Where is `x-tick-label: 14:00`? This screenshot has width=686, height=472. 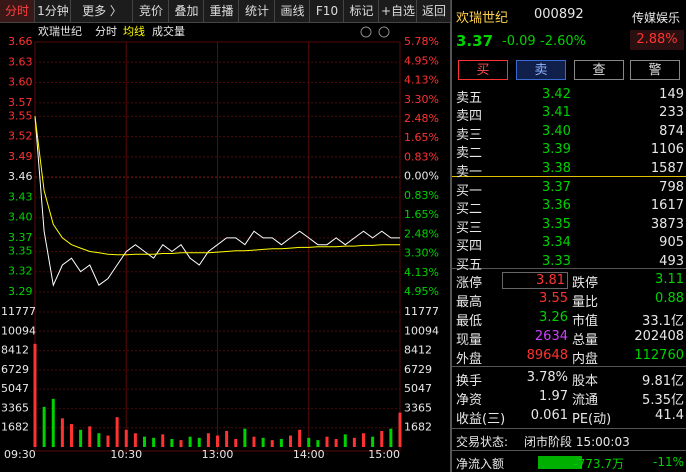
x-tick-label: 14:00 is located at coordinates (309, 454).